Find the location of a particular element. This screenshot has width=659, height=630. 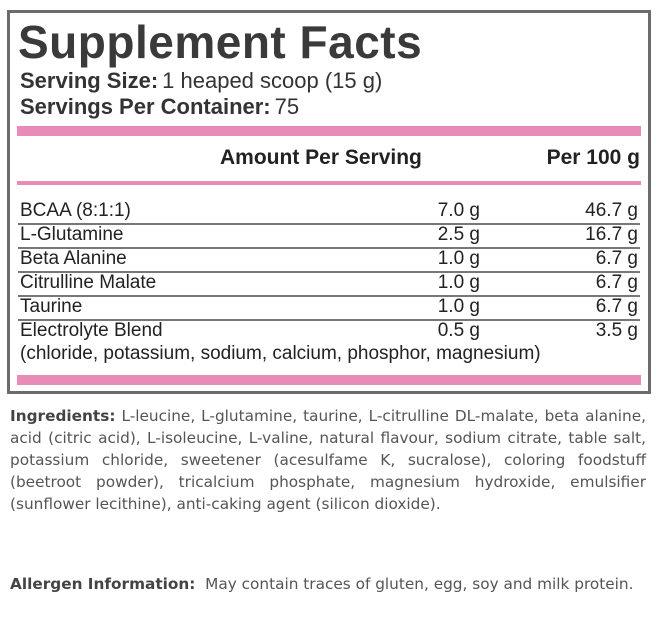

servings-per-container: Servings Per Container: 75 is located at coordinates (159, 107).